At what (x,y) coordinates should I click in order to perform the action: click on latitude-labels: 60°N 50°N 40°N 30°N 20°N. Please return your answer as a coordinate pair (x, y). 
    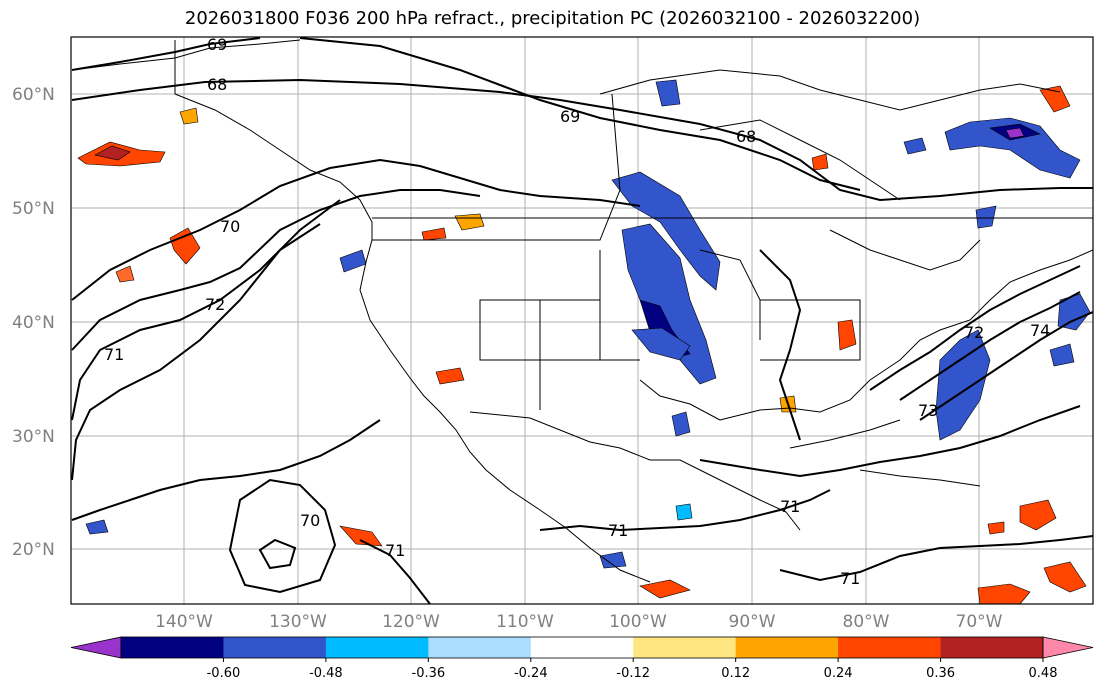
    Looking at the image, I should click on (33, 322).